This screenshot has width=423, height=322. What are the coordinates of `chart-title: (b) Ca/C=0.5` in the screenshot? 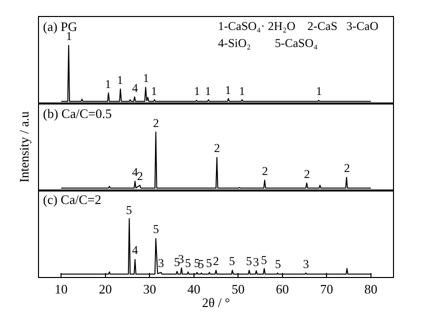 It's located at (77, 113).